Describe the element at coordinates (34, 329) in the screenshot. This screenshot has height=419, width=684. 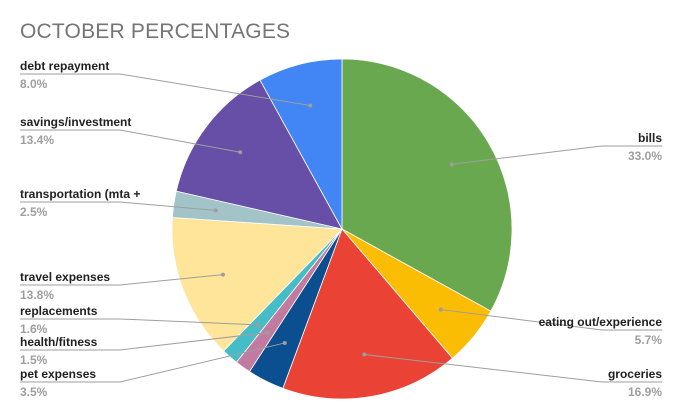
I see `slice-value-replacements: 1.6%` at that location.